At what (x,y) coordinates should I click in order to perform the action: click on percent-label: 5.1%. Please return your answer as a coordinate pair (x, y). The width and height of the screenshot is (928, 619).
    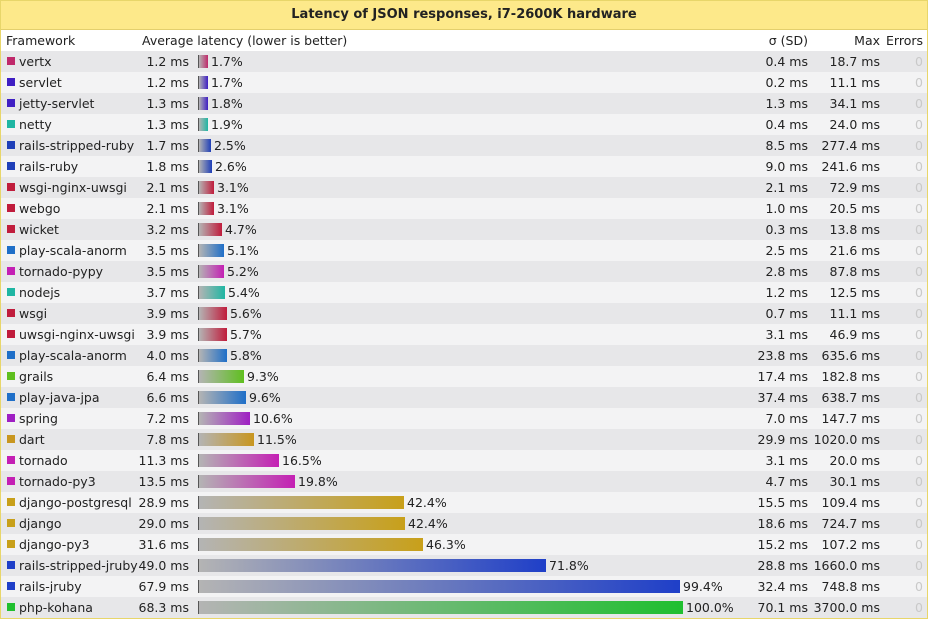
    Looking at the image, I should click on (243, 250).